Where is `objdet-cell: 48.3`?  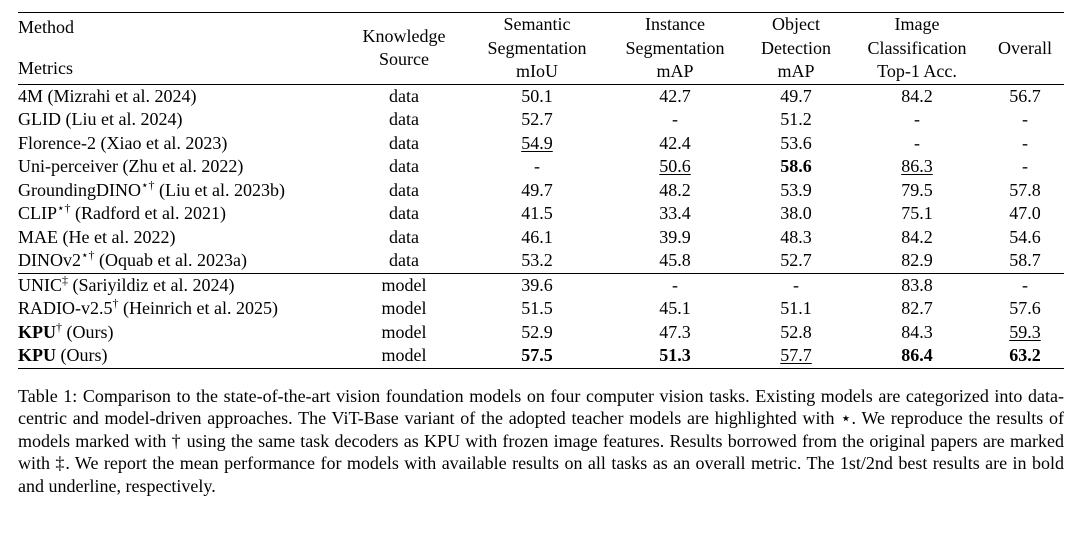
objdet-cell: 48.3 is located at coordinates (796, 238).